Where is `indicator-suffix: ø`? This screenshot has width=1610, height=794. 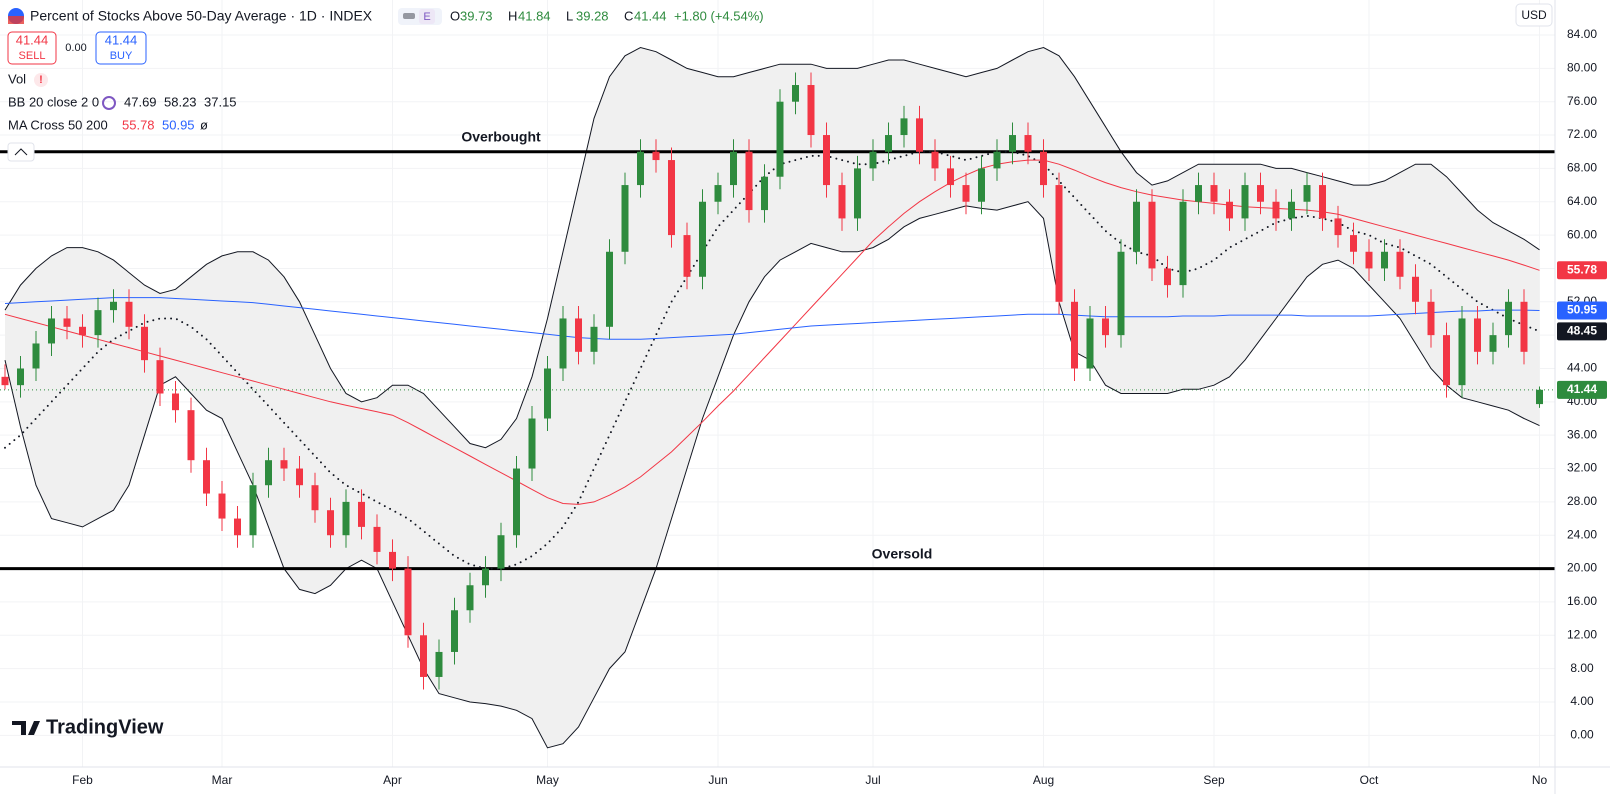 indicator-suffix: ø is located at coordinates (204, 124).